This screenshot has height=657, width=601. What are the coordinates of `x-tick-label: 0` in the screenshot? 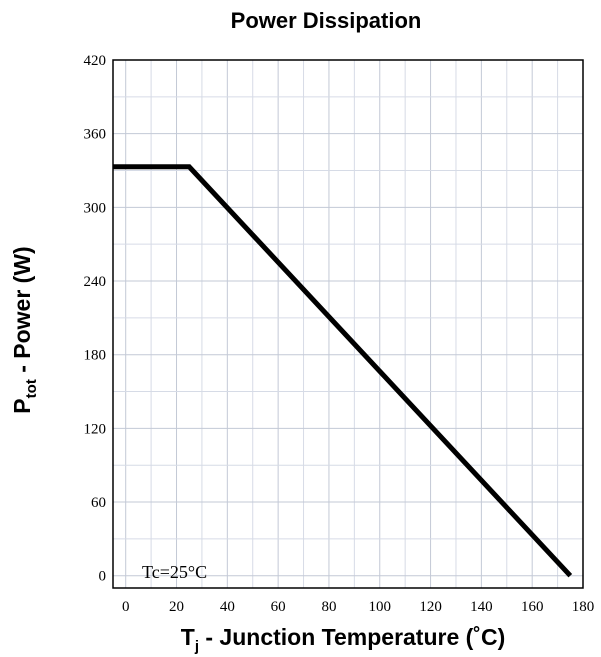 It's located at (126, 607).